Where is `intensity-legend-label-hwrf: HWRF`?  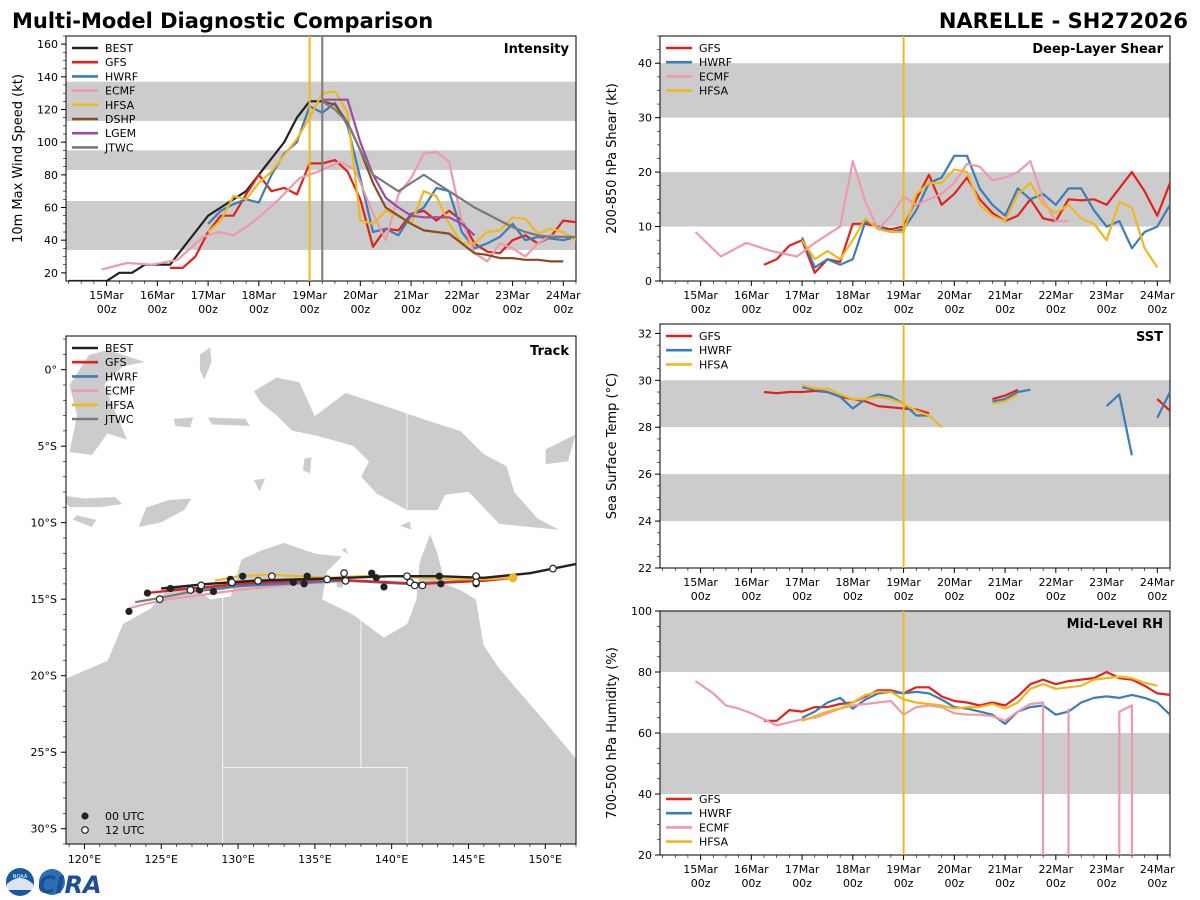 intensity-legend-label-hwrf: HWRF is located at coordinates (121, 76).